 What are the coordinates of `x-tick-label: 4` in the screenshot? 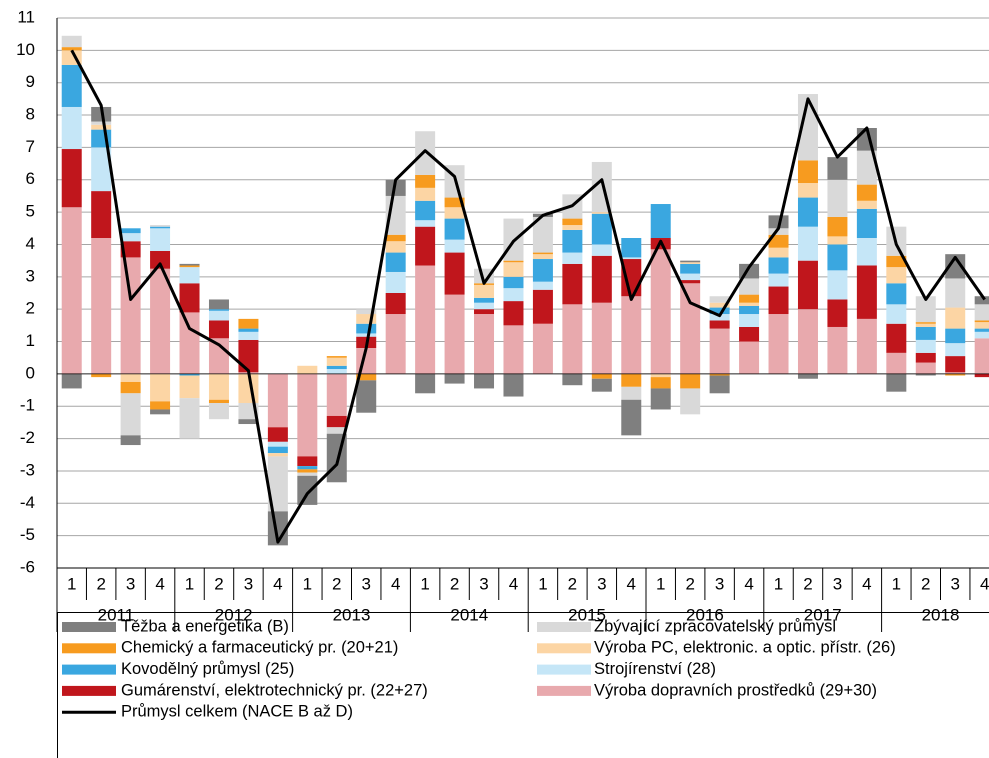 It's located at (748, 583).